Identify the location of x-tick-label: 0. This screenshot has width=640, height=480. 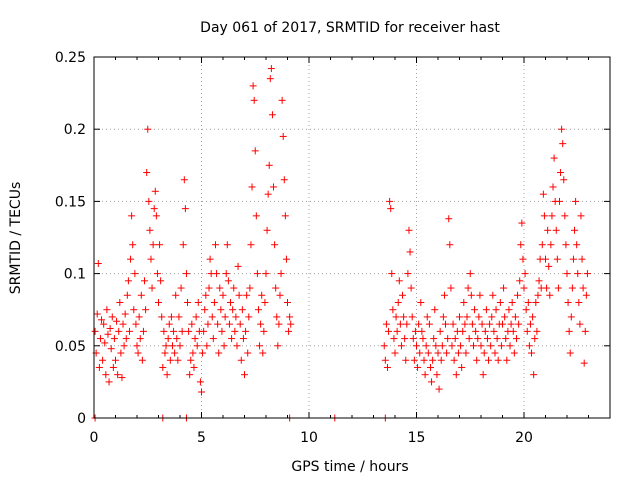
(94, 438).